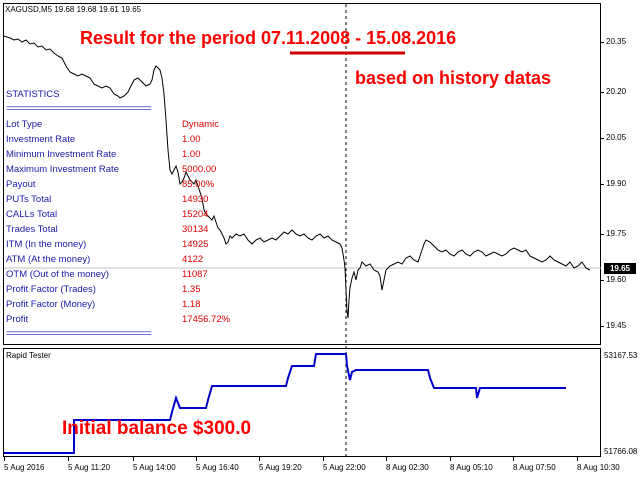 The height and width of the screenshot is (480, 640). Describe the element at coordinates (195, 244) in the screenshot. I see `stat-value: 14925` at that location.